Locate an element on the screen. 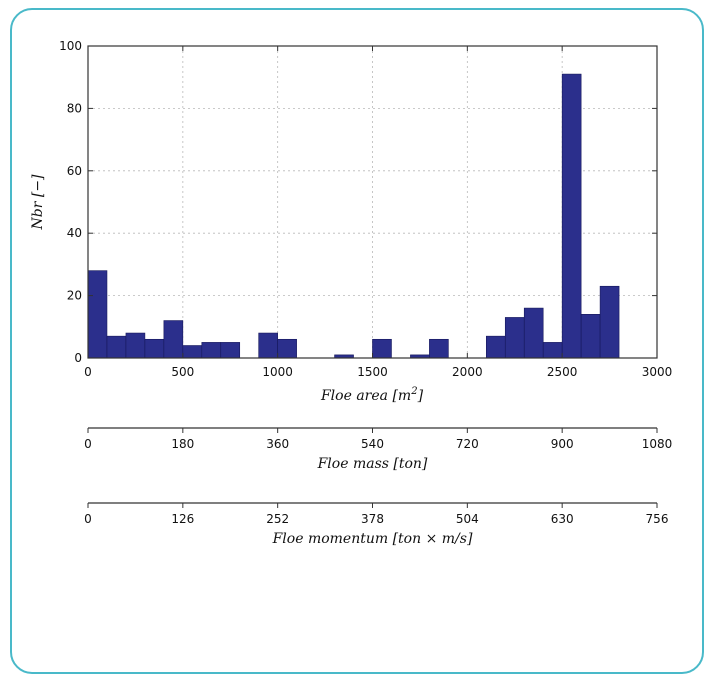 The height and width of the screenshot is (682, 718). secondary-axis-tick-label: 378 is located at coordinates (372, 519).